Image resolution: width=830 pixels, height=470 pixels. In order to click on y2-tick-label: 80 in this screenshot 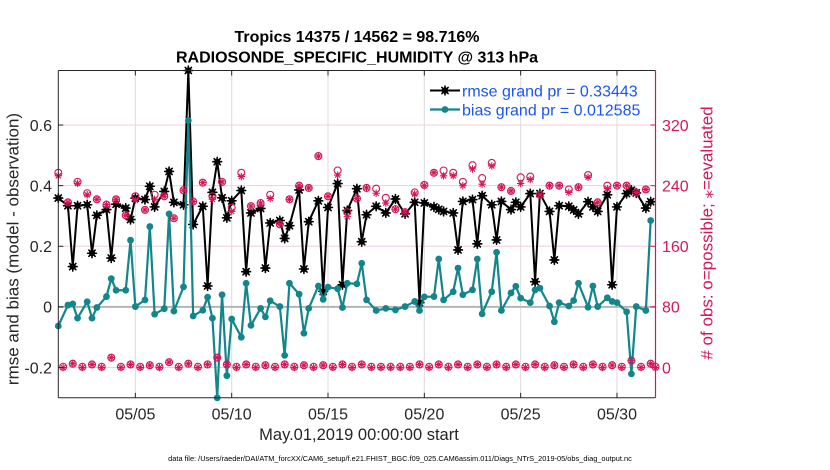, I will do `click(671, 308)`.